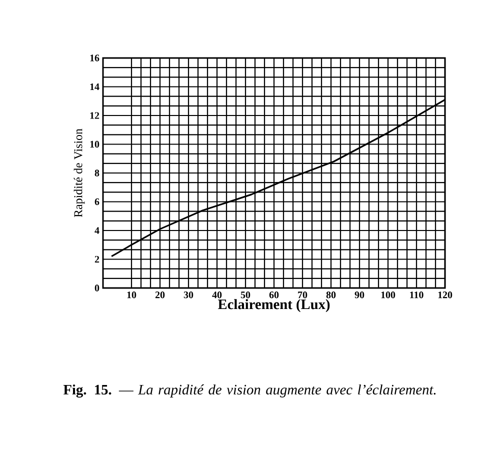  What do you see at coordinates (131, 295) in the screenshot?
I see `x-tick-label: 10` at bounding box center [131, 295].